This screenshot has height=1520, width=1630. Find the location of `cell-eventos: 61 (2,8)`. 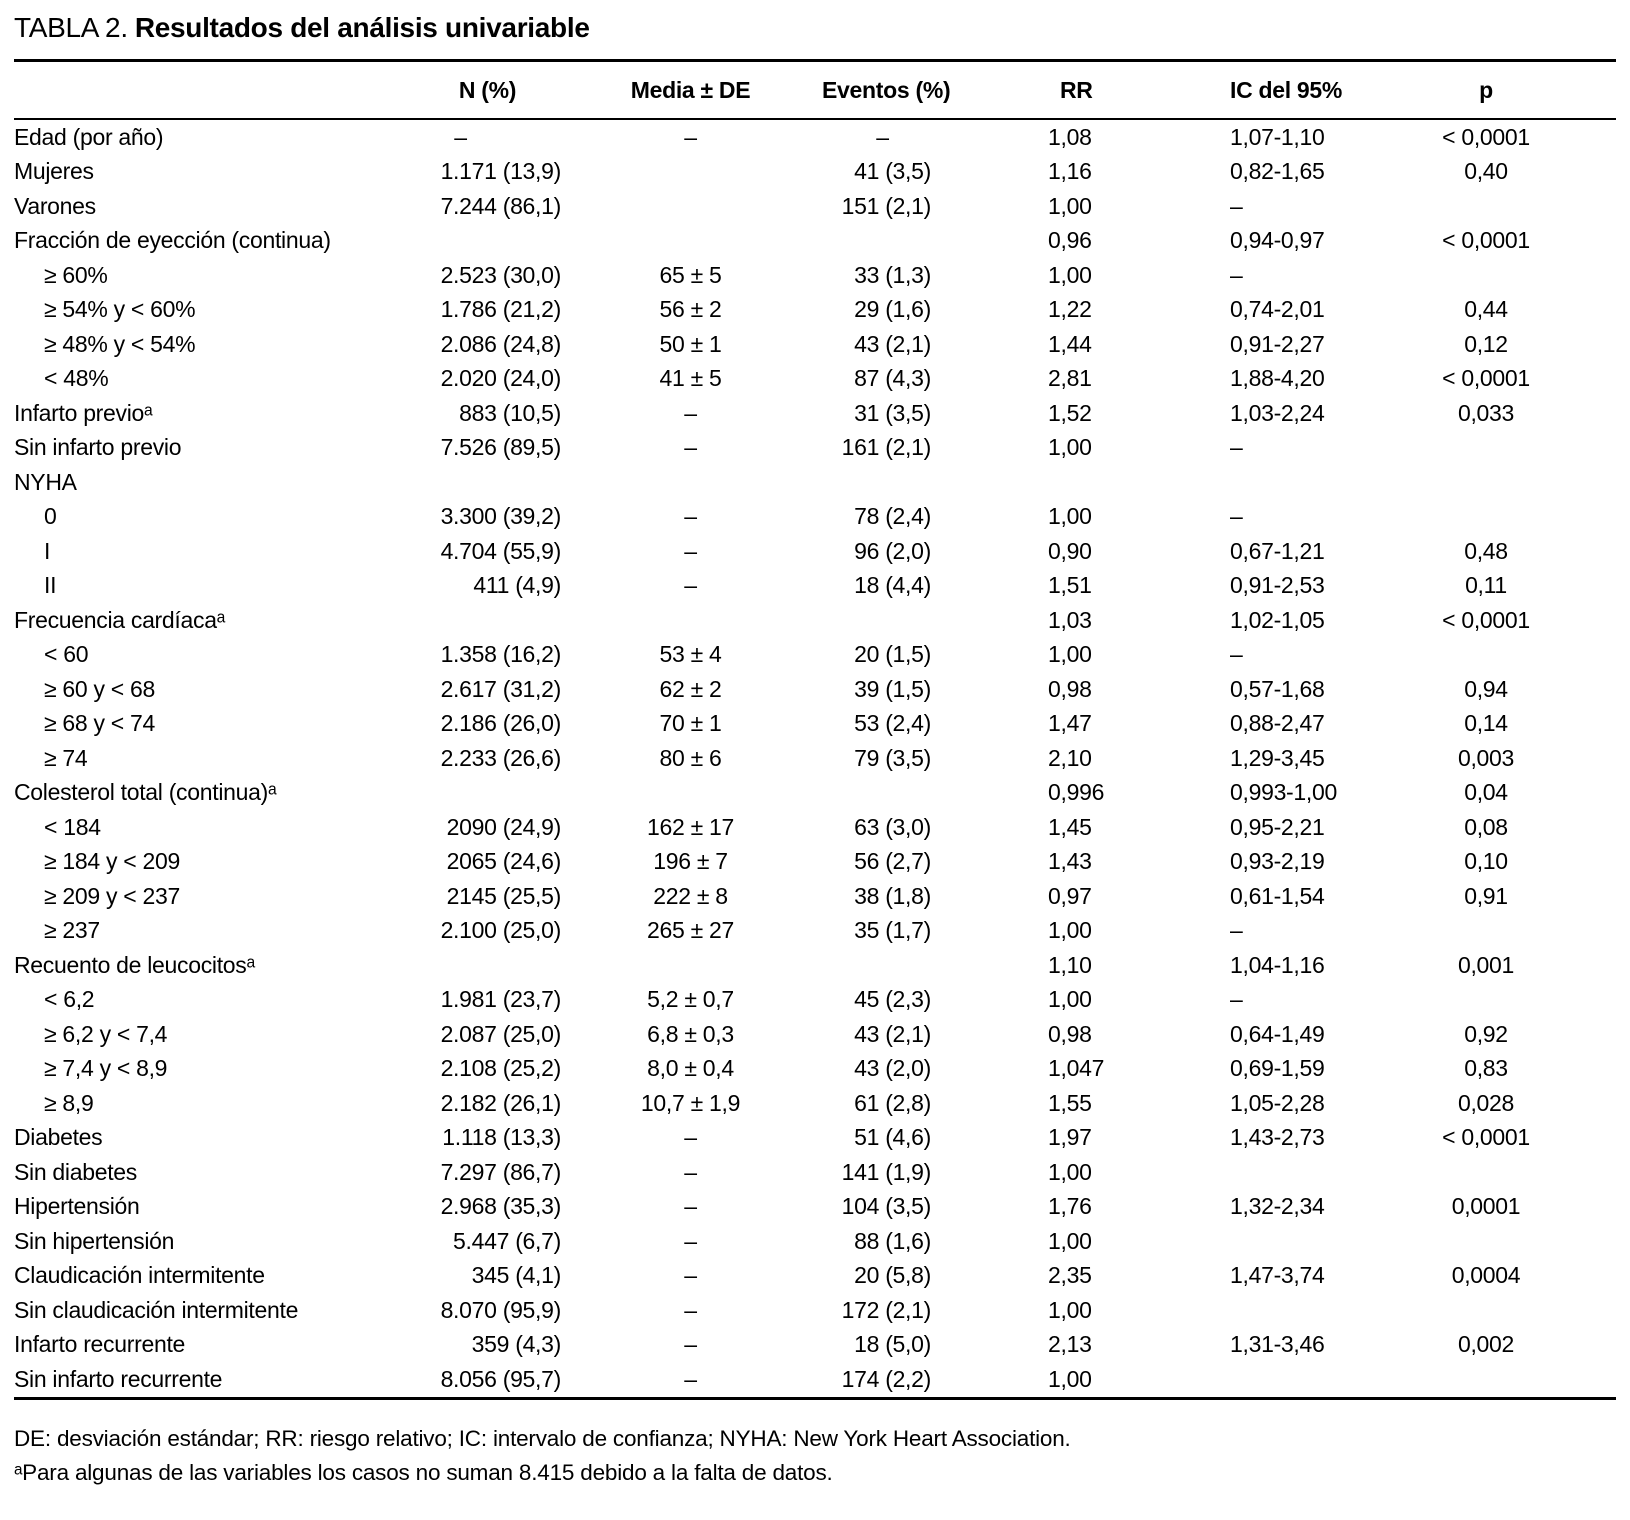

cell-eventos: 61 (2,8) is located at coordinates (892, 1102).